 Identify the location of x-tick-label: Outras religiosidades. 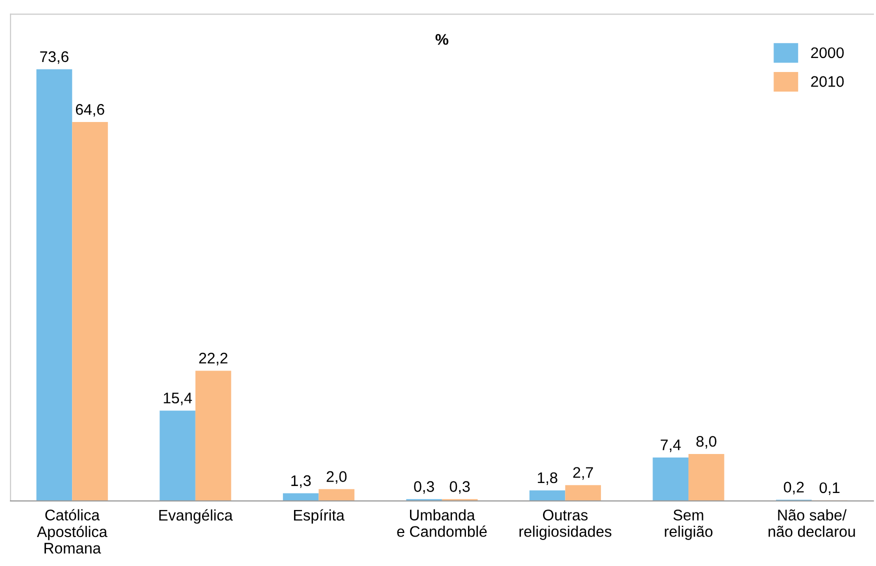
(566, 525).